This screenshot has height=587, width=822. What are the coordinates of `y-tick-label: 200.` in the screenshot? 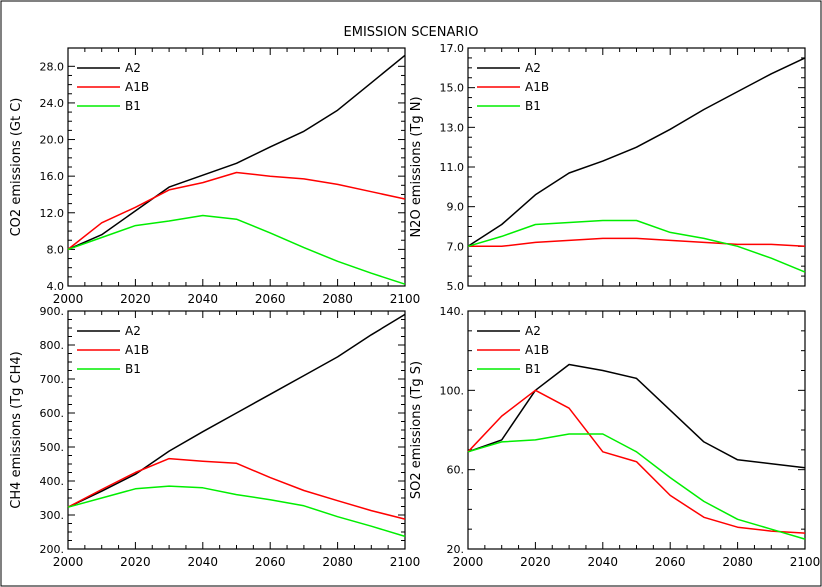 It's located at (52, 549).